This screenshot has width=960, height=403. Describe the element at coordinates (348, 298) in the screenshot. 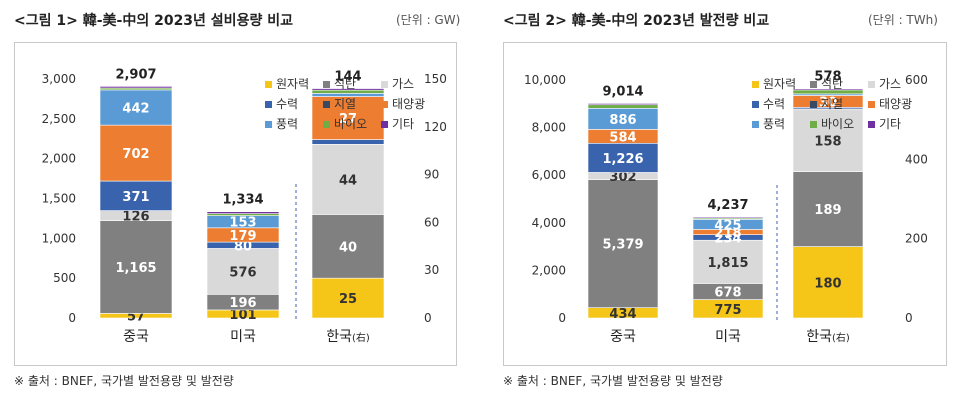

I see `chart1-bar-segment-nuclear` at that location.